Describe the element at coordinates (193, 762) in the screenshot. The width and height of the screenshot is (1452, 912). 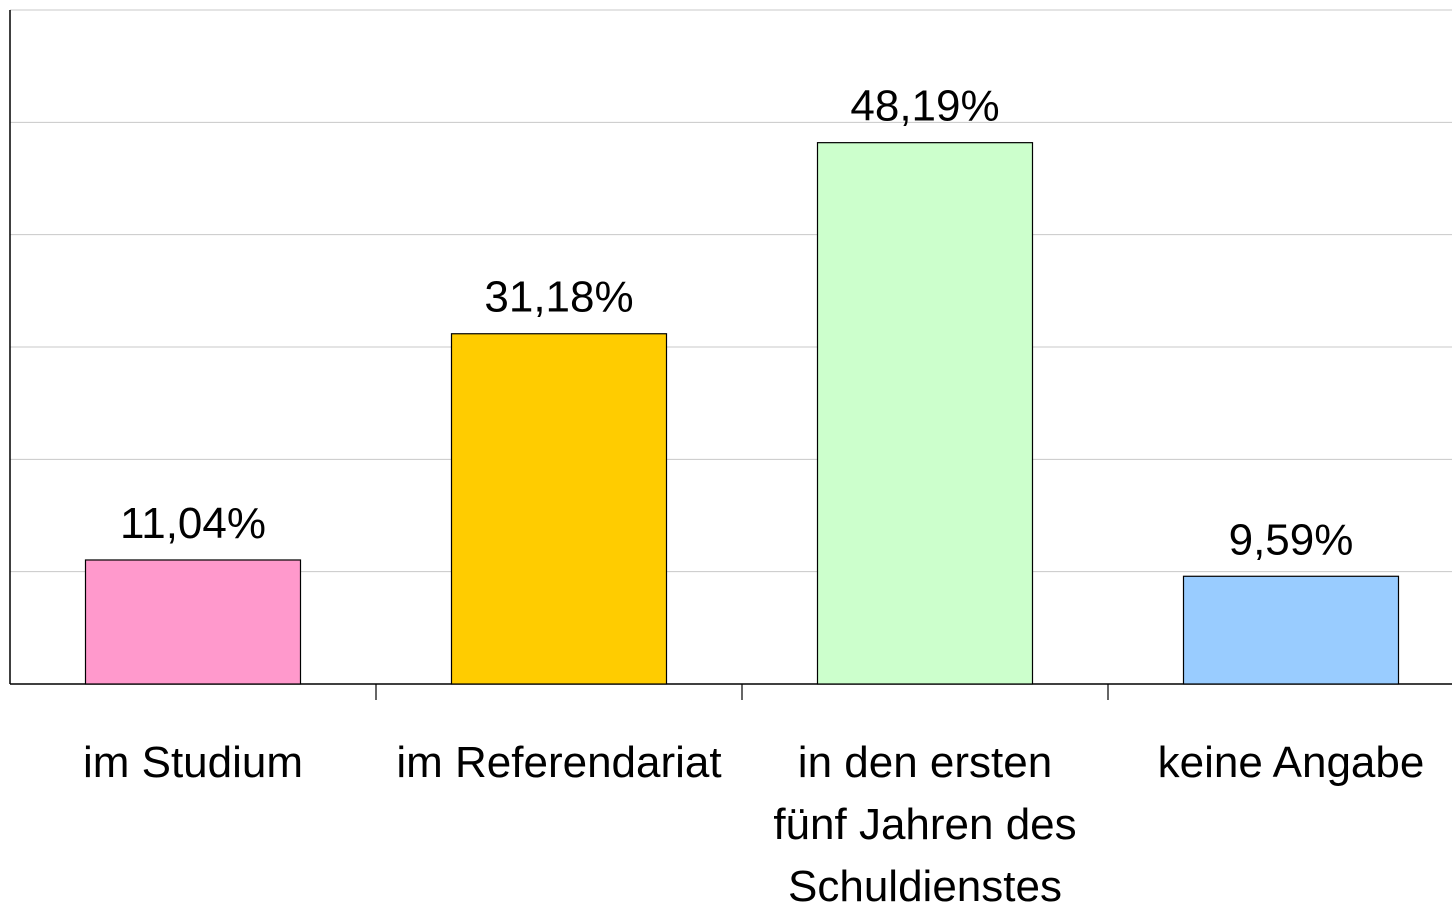
I see `x-tick-label: im Studium` at that location.